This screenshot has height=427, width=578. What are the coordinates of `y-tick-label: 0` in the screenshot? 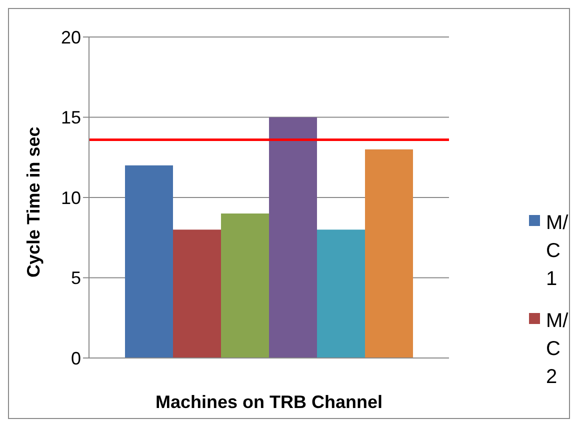 It's located at (75, 358).